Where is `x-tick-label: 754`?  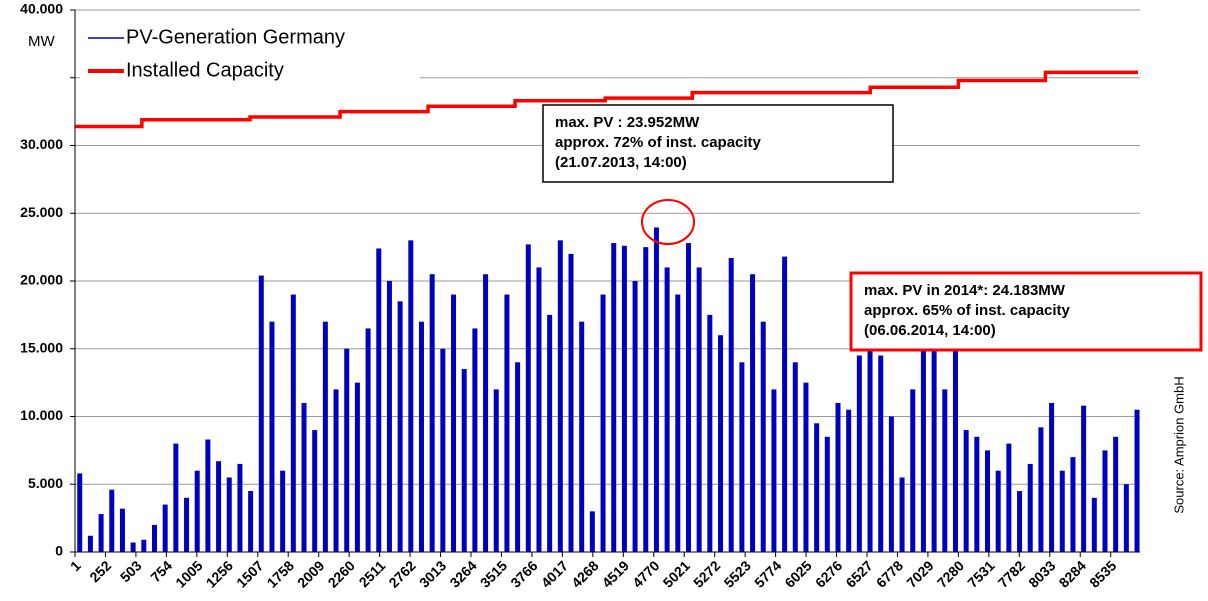 x-tick-label: 754 is located at coordinates (161, 571).